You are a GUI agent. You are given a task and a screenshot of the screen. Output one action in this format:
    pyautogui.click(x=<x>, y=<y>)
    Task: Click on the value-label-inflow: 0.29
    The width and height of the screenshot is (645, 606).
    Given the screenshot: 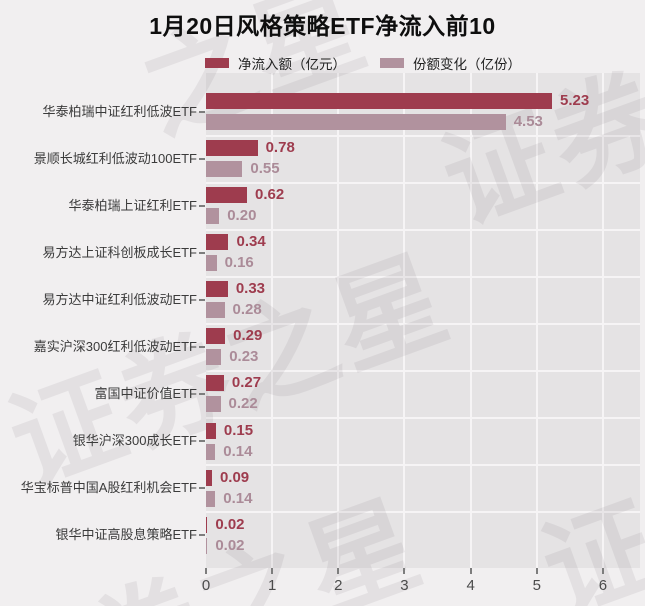 What is the action you would take?
    pyautogui.click(x=248, y=336)
    